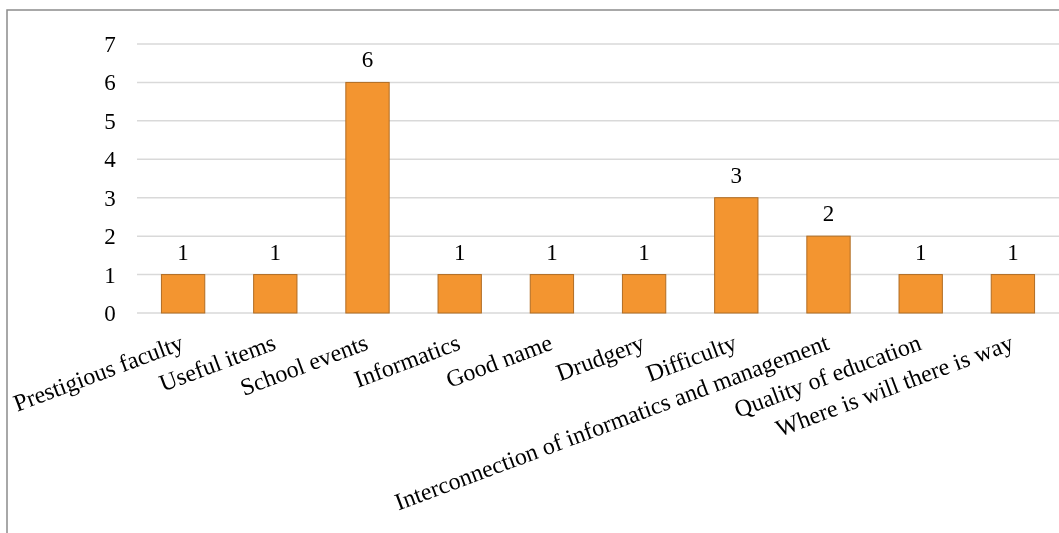 The height and width of the screenshot is (533, 1059). Describe the element at coordinates (736, 175) in the screenshot. I see `data-label: 3` at that location.